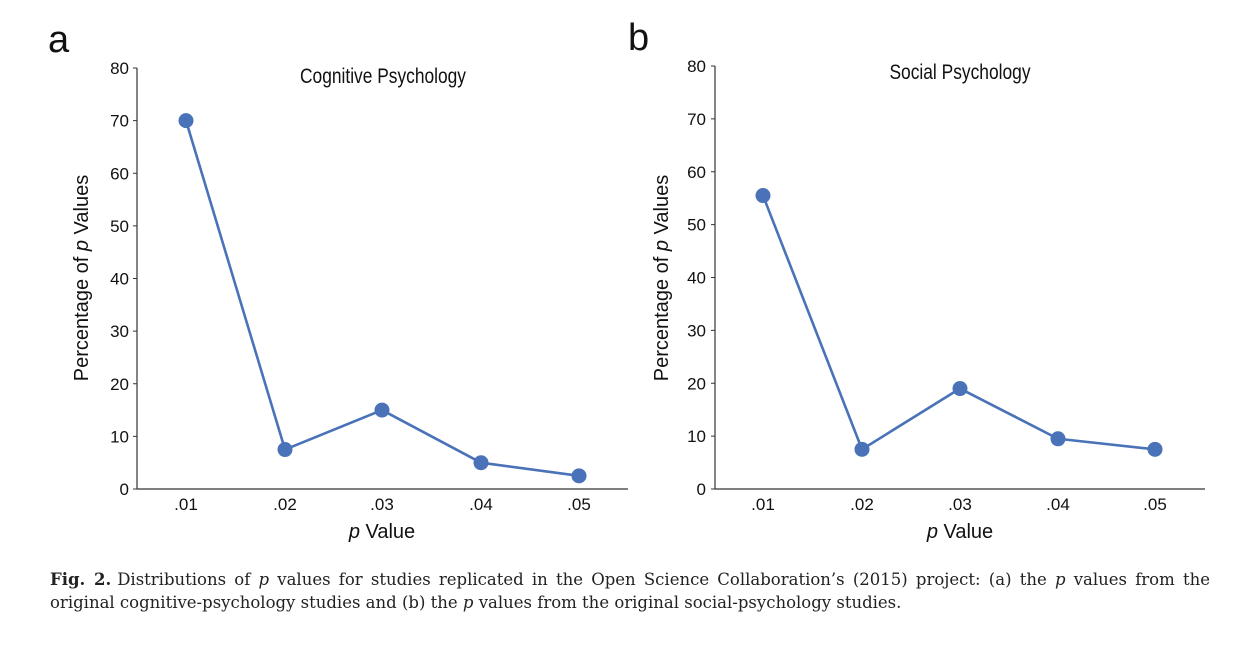  Describe the element at coordinates (638, 38) in the screenshot. I see `panel-letter: b` at that location.